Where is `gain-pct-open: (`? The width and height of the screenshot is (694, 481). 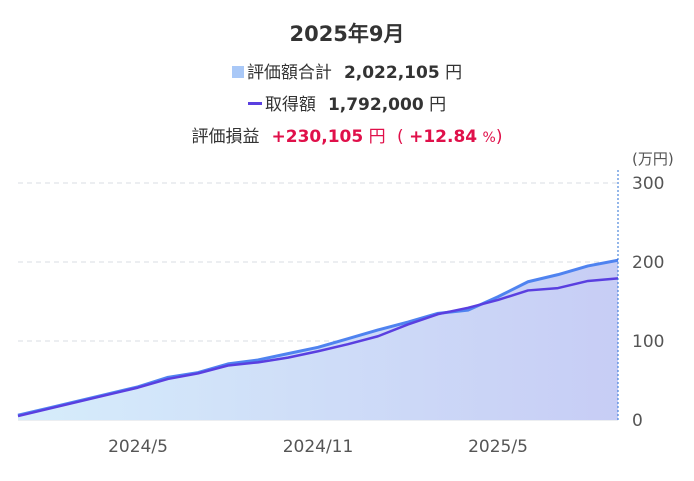
gain-pct-open: ( is located at coordinates (400, 137).